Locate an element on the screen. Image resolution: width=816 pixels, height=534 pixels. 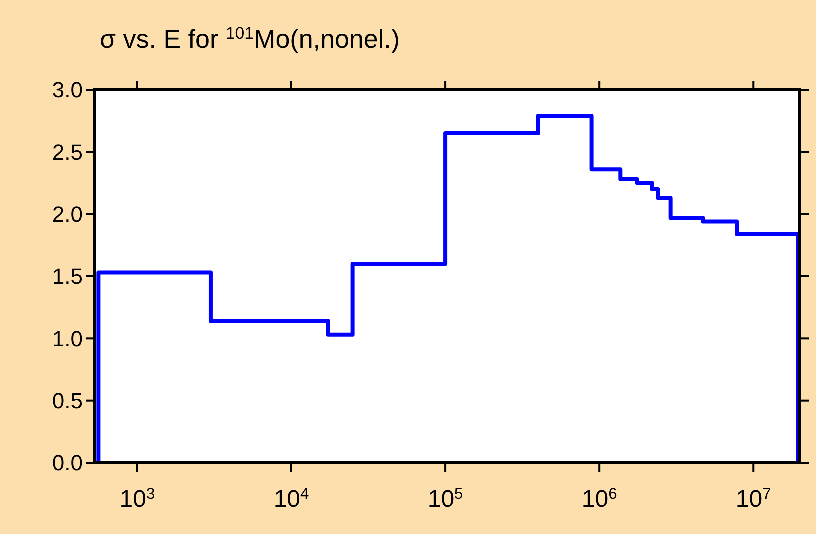
chart-title: σ vs. E for $^{101}$Mo(n,nonel.) is located at coordinates (250, 39).